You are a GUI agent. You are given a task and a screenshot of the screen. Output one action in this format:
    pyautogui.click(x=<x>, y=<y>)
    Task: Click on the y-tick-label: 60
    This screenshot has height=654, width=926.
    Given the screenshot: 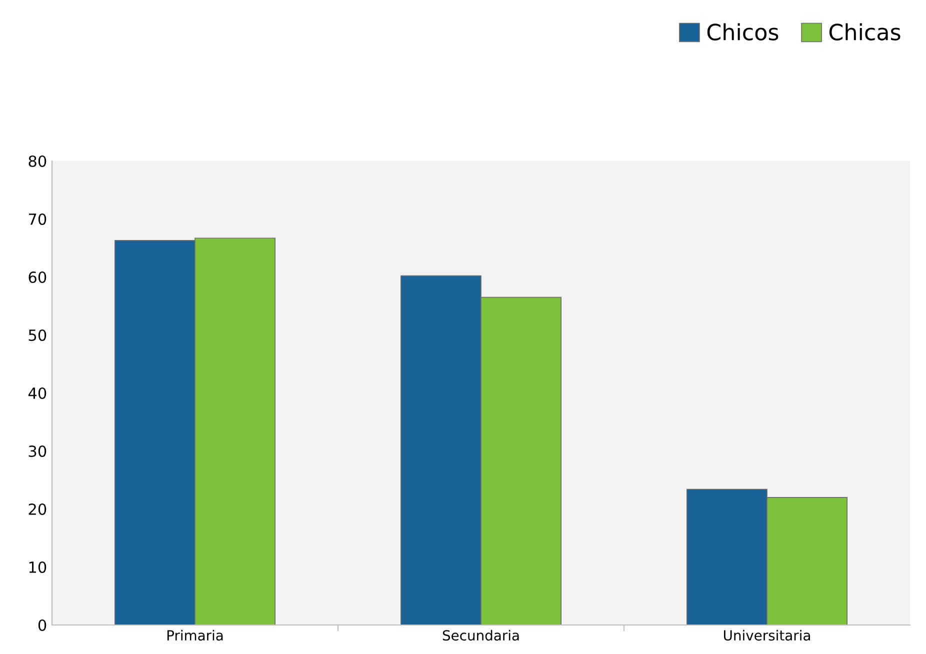 What is the action you would take?
    pyautogui.click(x=37, y=277)
    